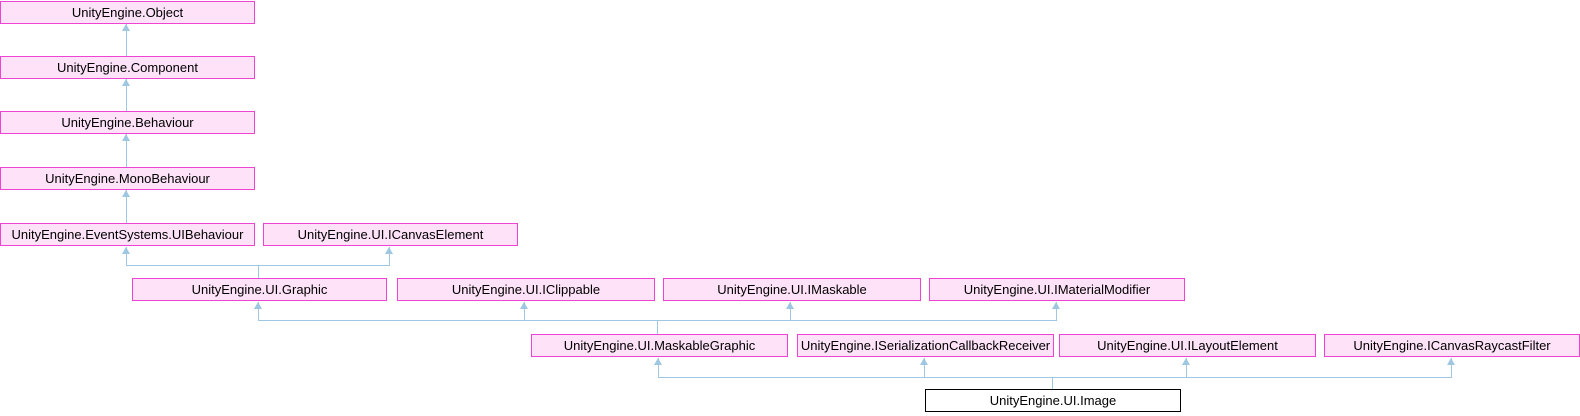  I want to click on node-unityengine-component: UnityEngine.Component, so click(127, 67).